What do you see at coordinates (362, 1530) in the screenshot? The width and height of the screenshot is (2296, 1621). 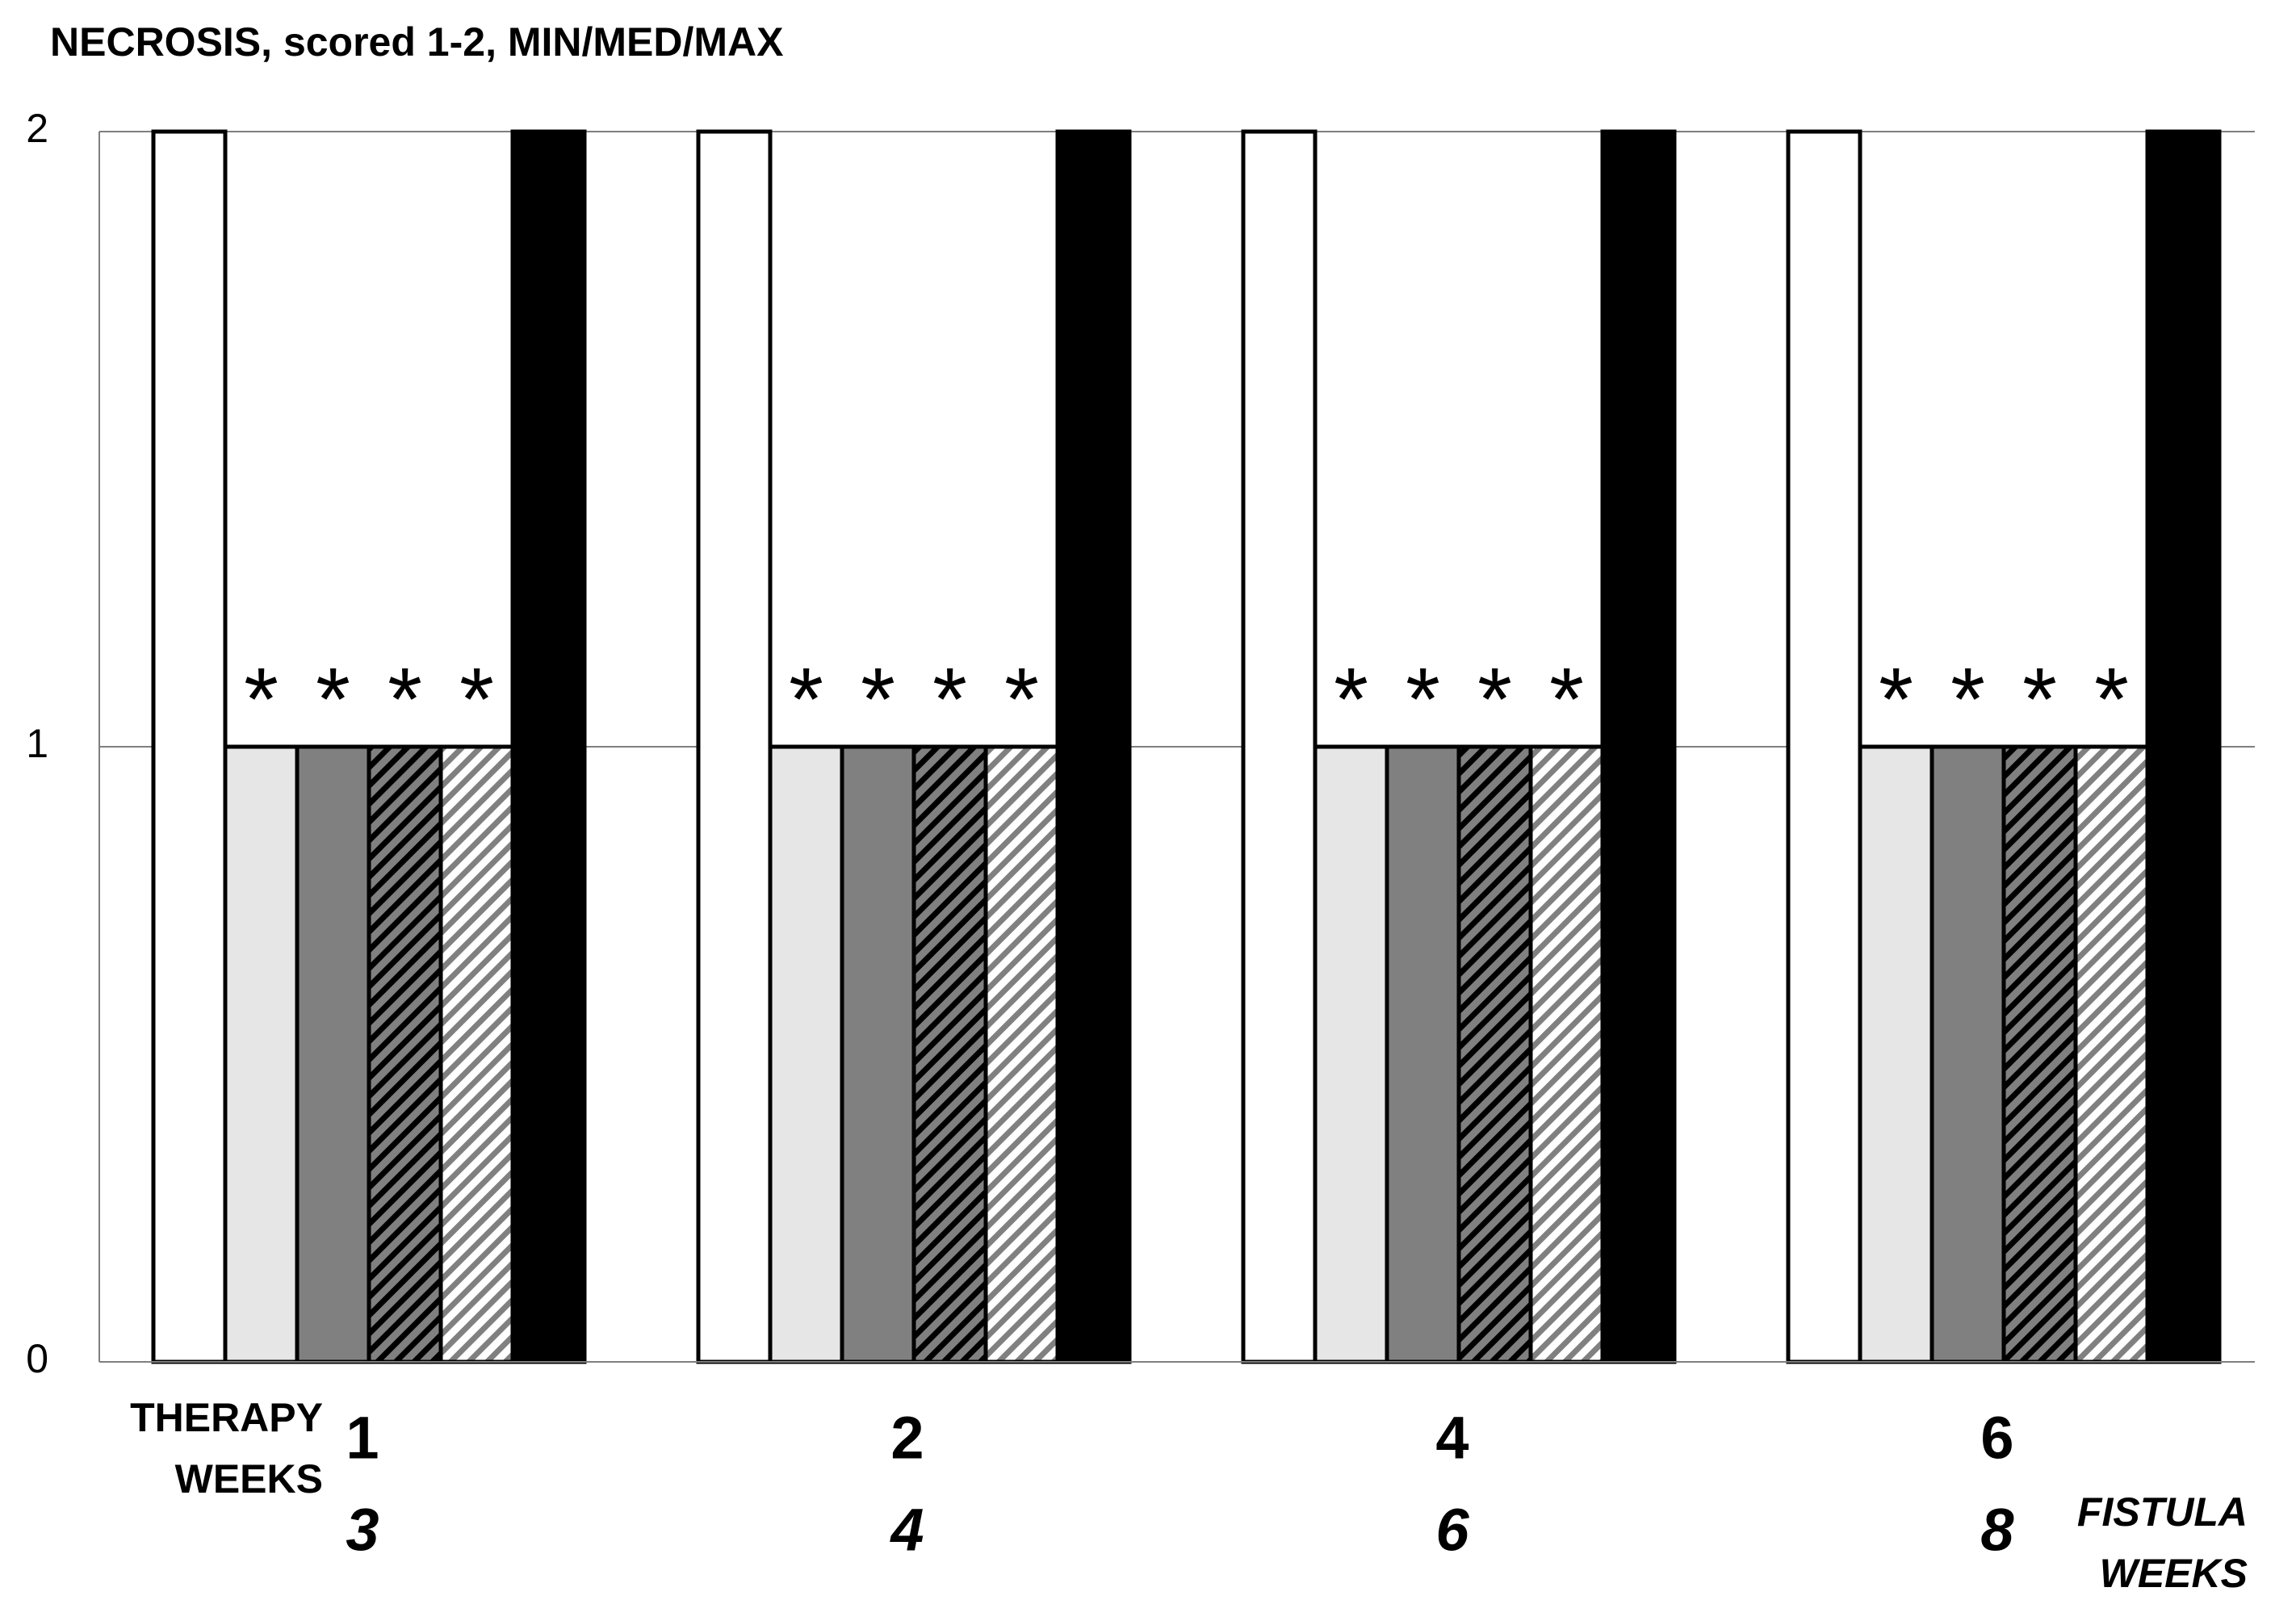 I see `x2-tick-label: 3` at bounding box center [362, 1530].